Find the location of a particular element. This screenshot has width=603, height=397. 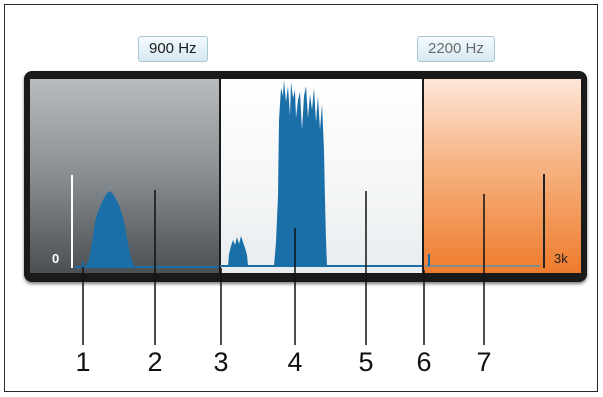

low-band-peak is located at coordinates (110, 228).